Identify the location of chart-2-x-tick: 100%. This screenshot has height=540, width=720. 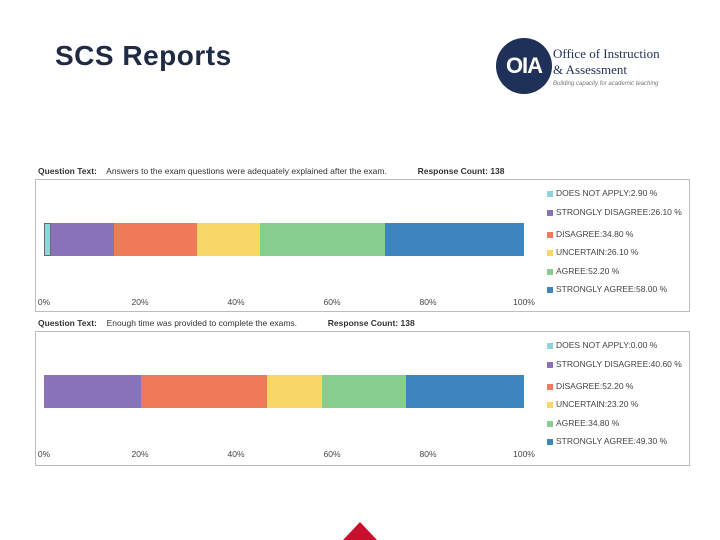
(524, 454).